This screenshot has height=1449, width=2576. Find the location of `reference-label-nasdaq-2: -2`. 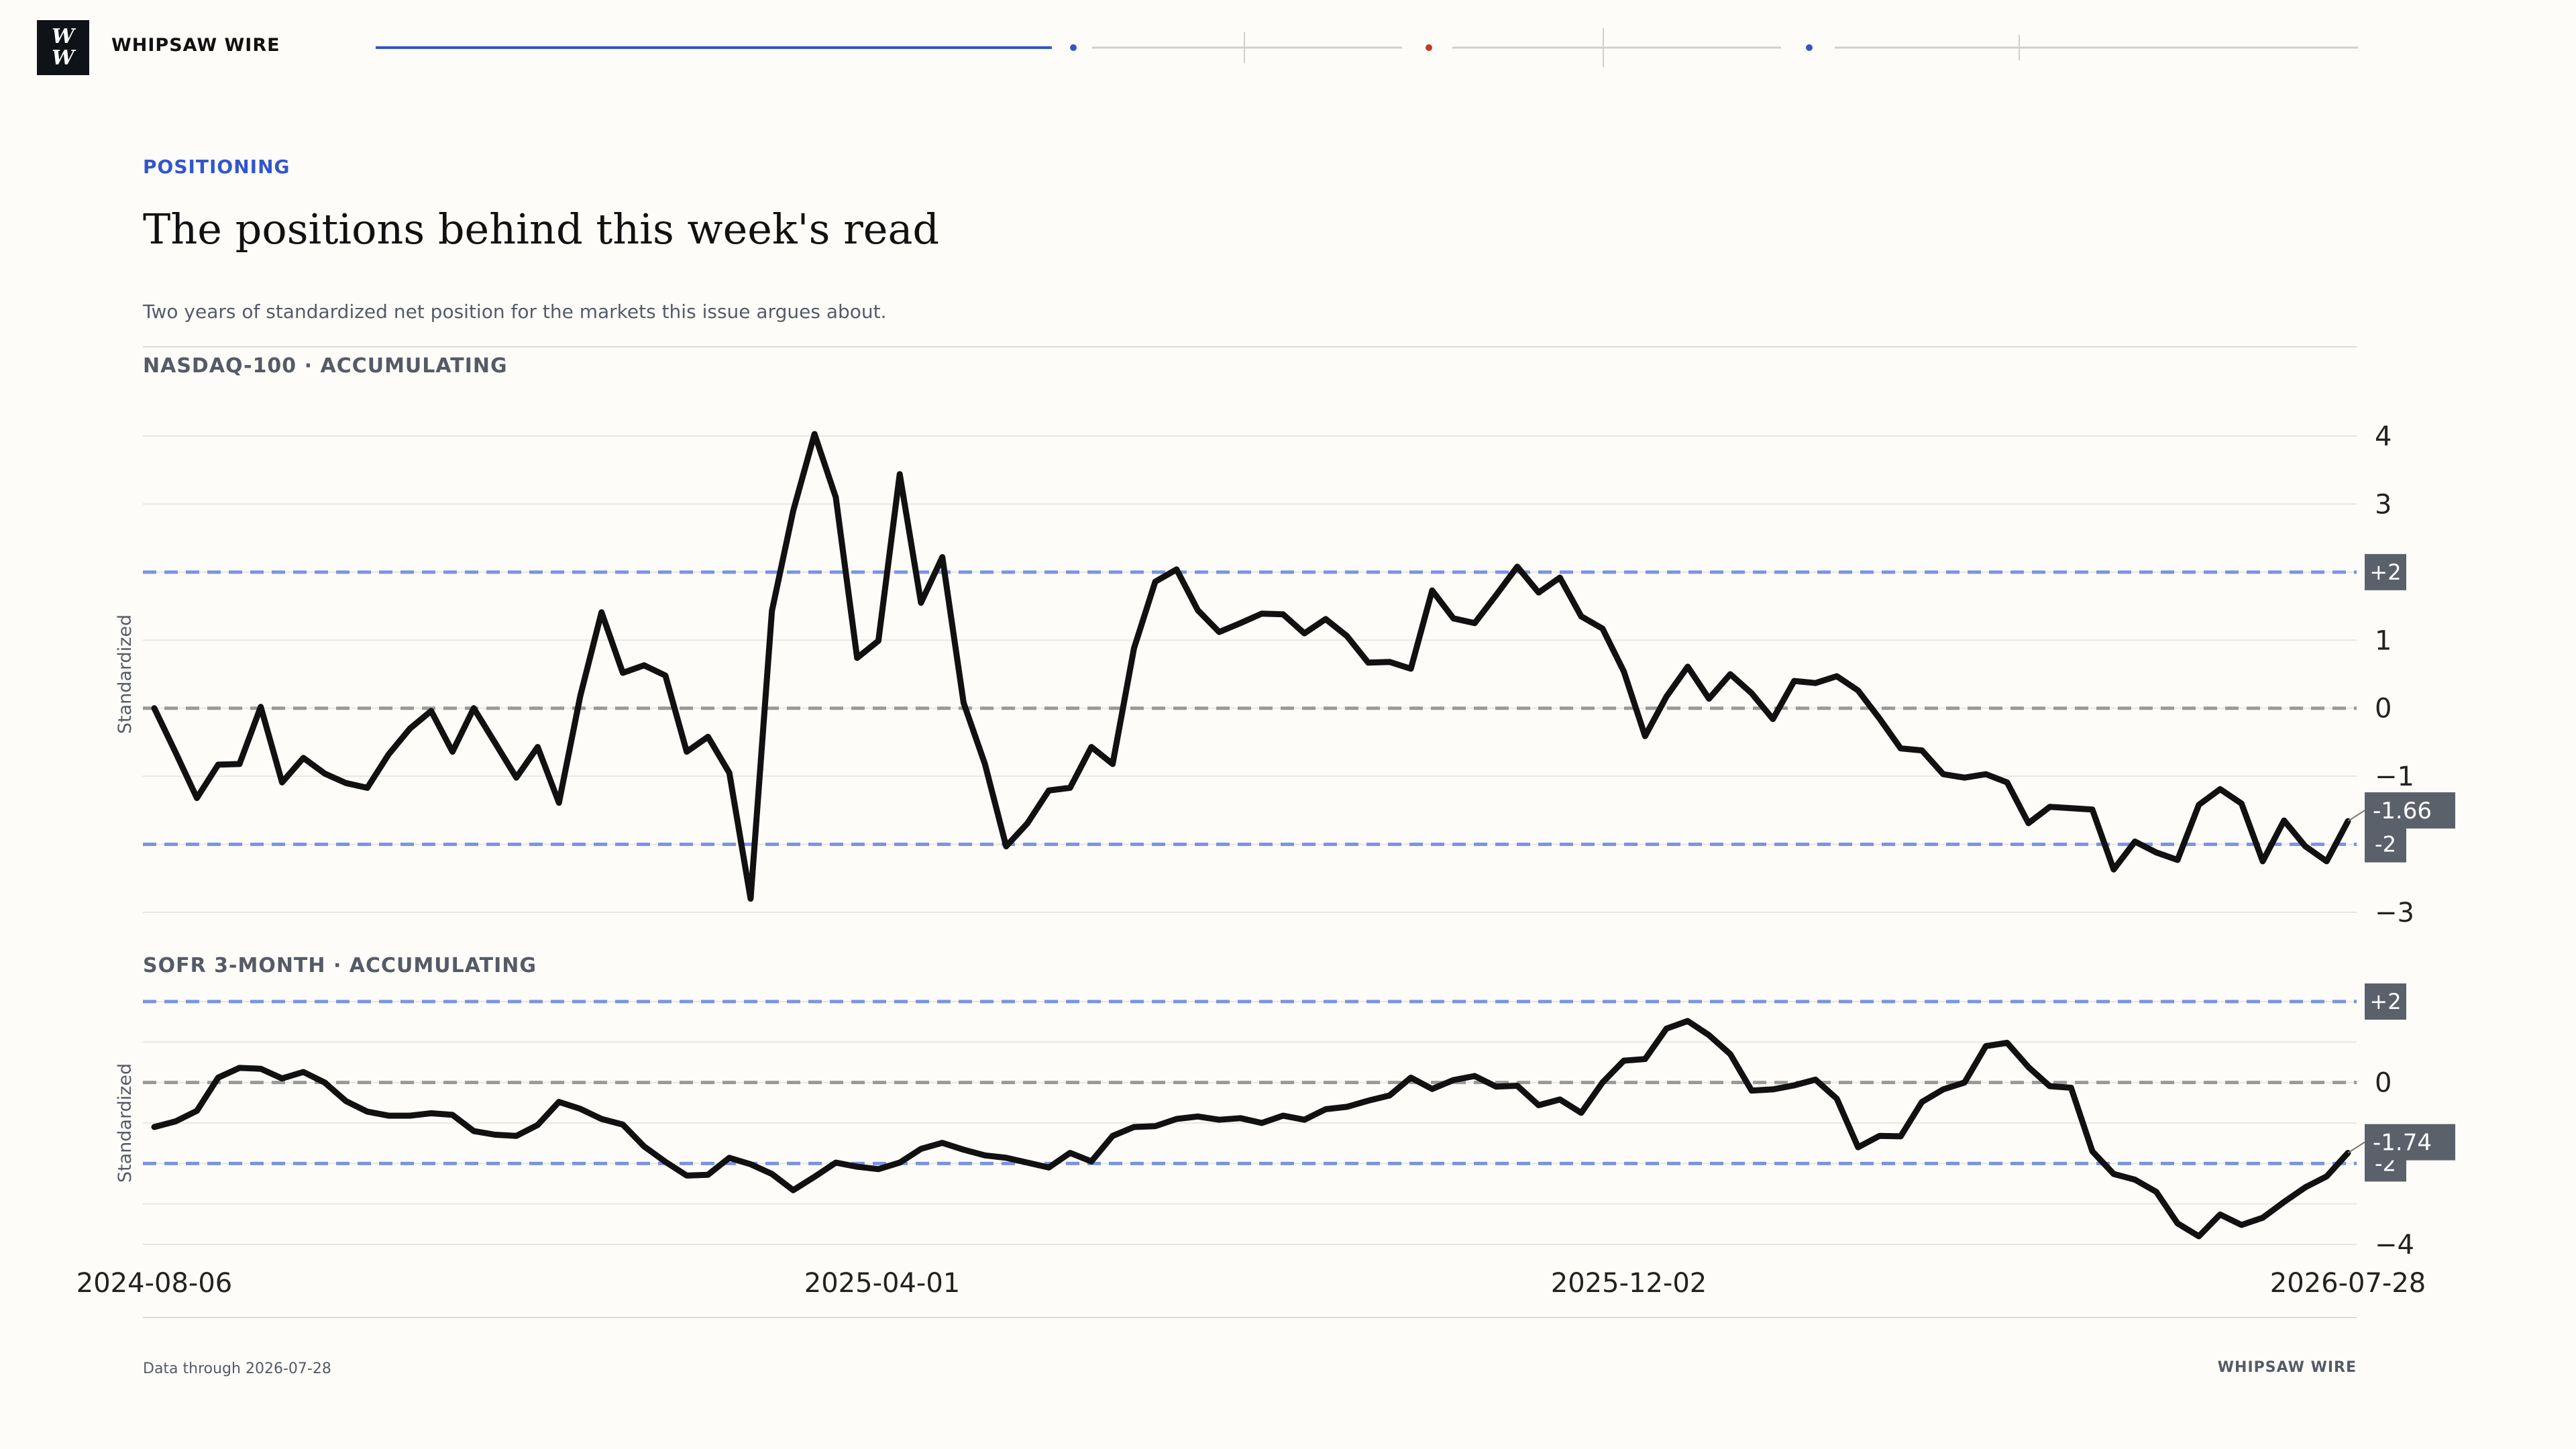

reference-label-nasdaq-2: -2 is located at coordinates (2385, 844).